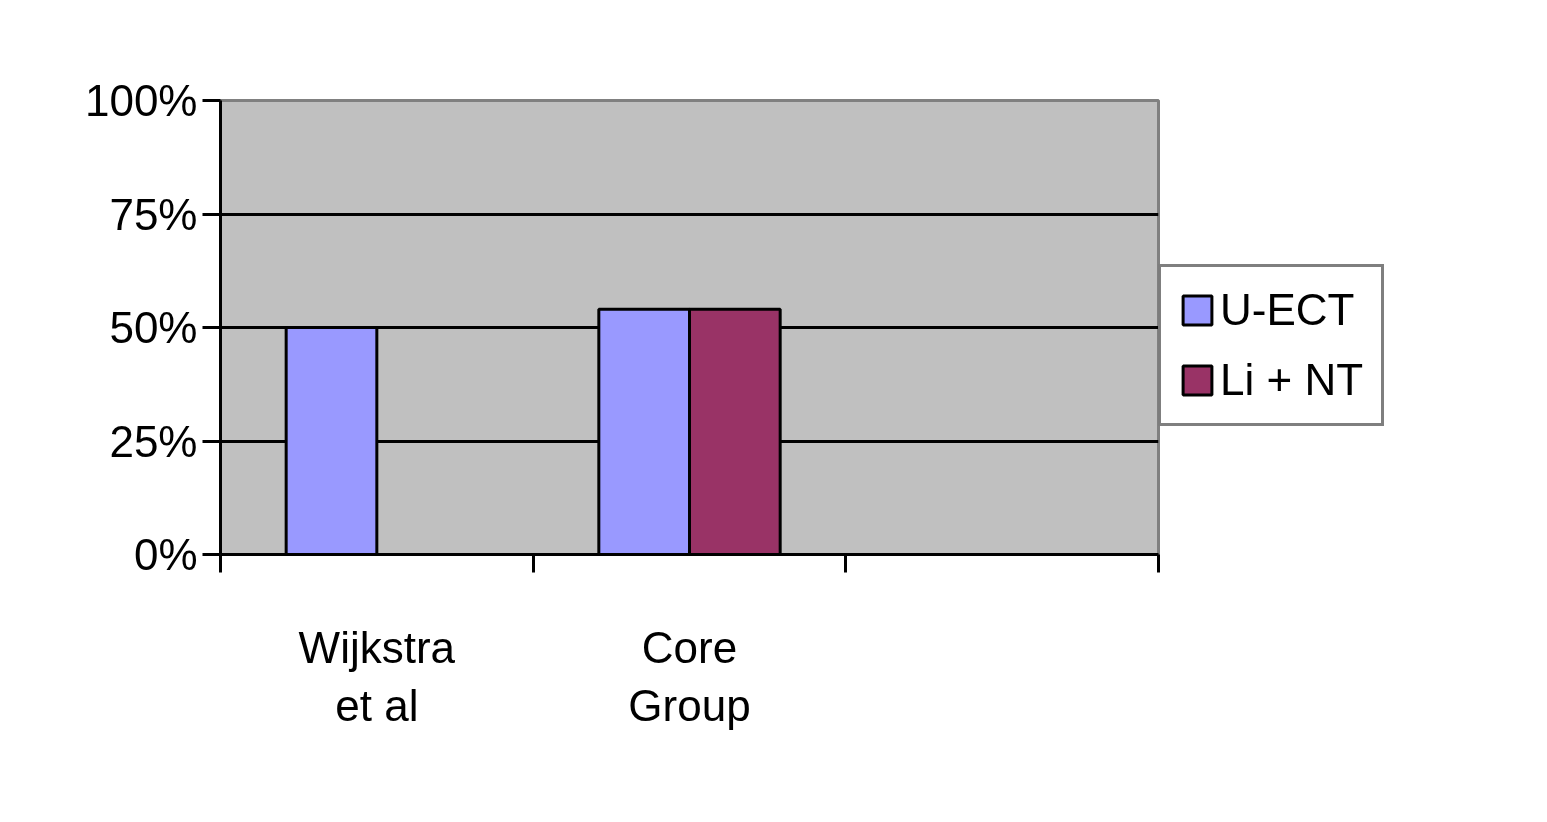 This screenshot has width=1547, height=822. What do you see at coordinates (165, 554) in the screenshot?
I see `y-tick-label: 0%` at bounding box center [165, 554].